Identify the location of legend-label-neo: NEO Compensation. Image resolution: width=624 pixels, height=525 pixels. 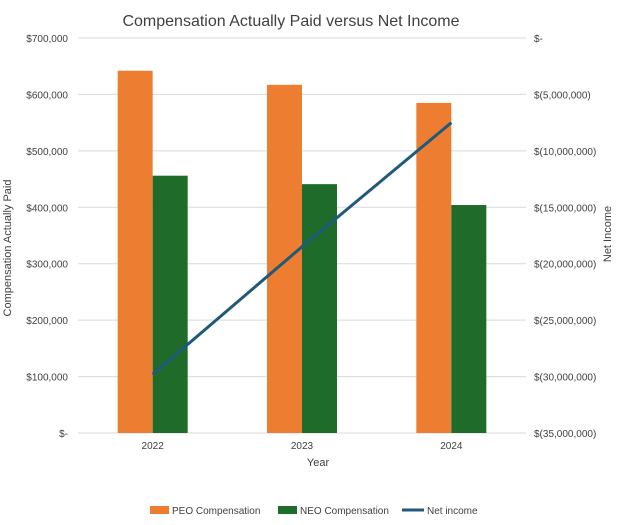
(344, 511).